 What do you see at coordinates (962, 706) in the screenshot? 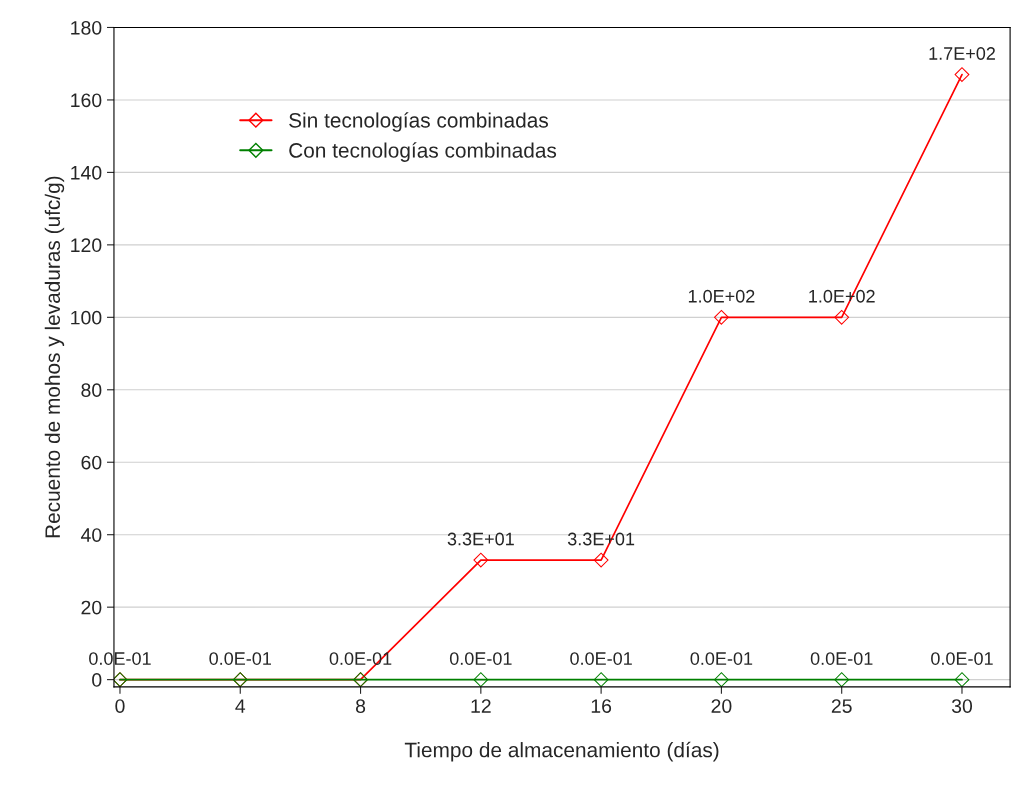
I see `x-tick-label: 30` at bounding box center [962, 706].